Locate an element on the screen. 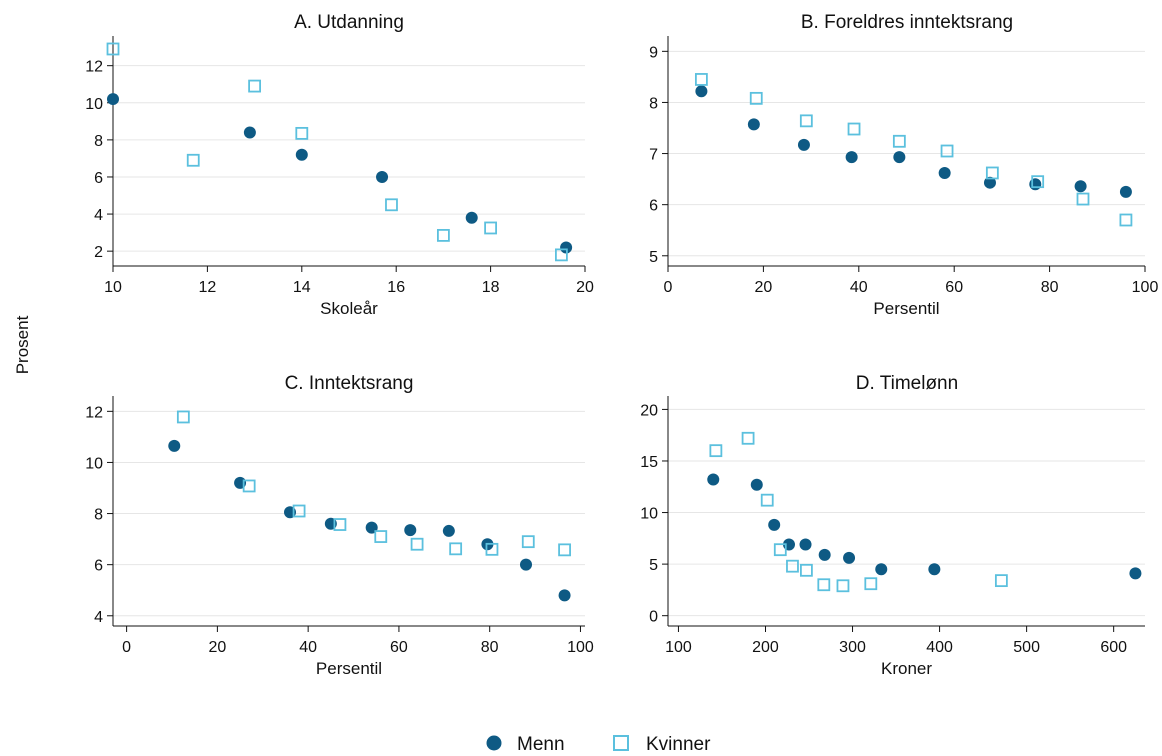 This screenshot has width=1162, height=756. legend-label-kvinner: Kvinner is located at coordinates (678, 744).